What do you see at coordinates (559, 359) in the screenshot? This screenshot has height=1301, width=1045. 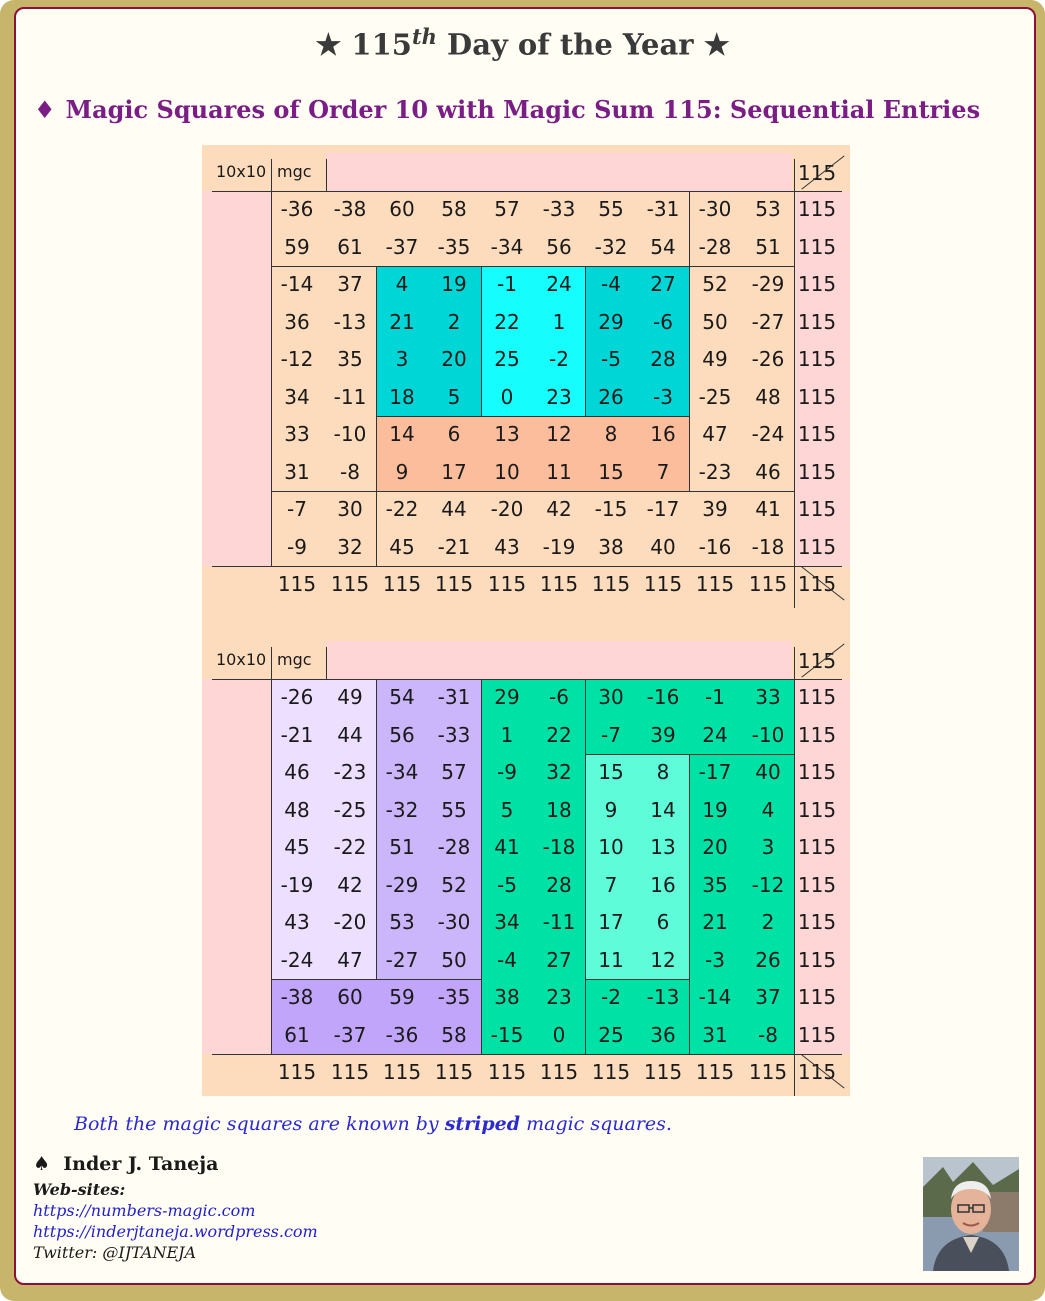 I see `table-cell: -2` at bounding box center [559, 359].